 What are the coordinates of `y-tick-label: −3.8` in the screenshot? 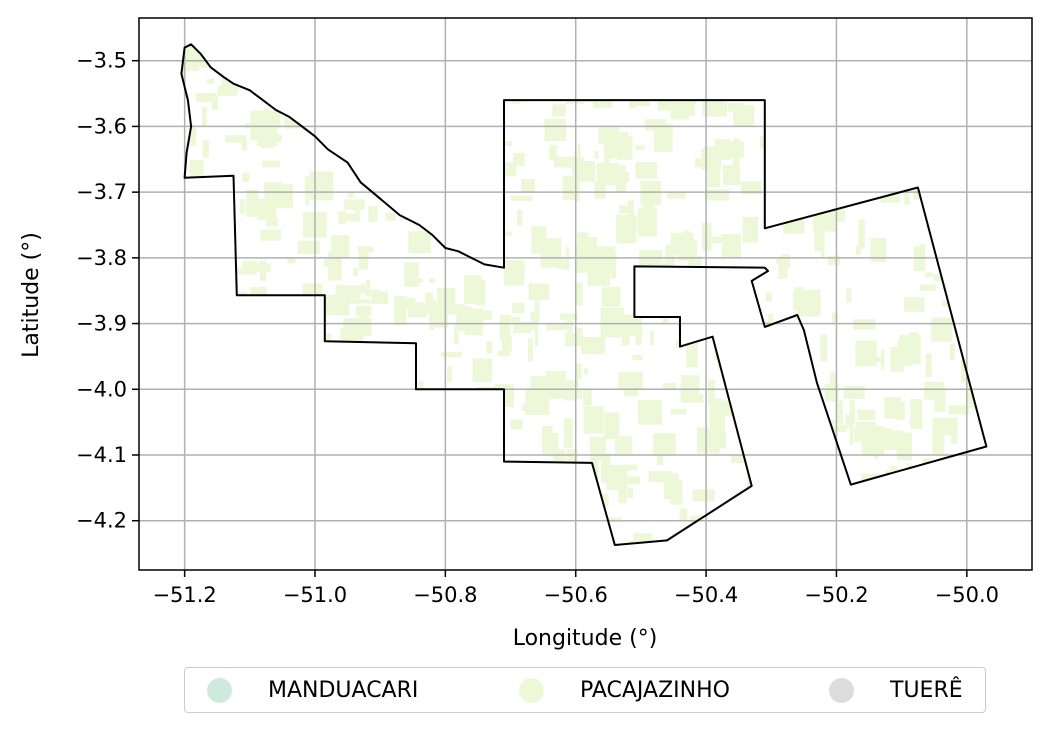 It's located at (101, 258).